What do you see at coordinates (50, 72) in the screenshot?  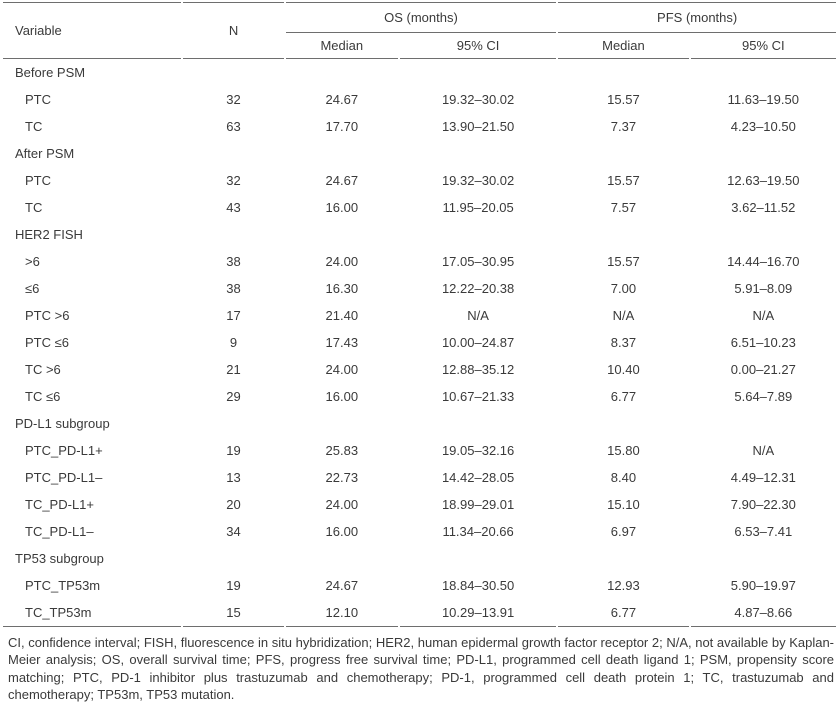 I see `cell-variable: Before PSM` at bounding box center [50, 72].